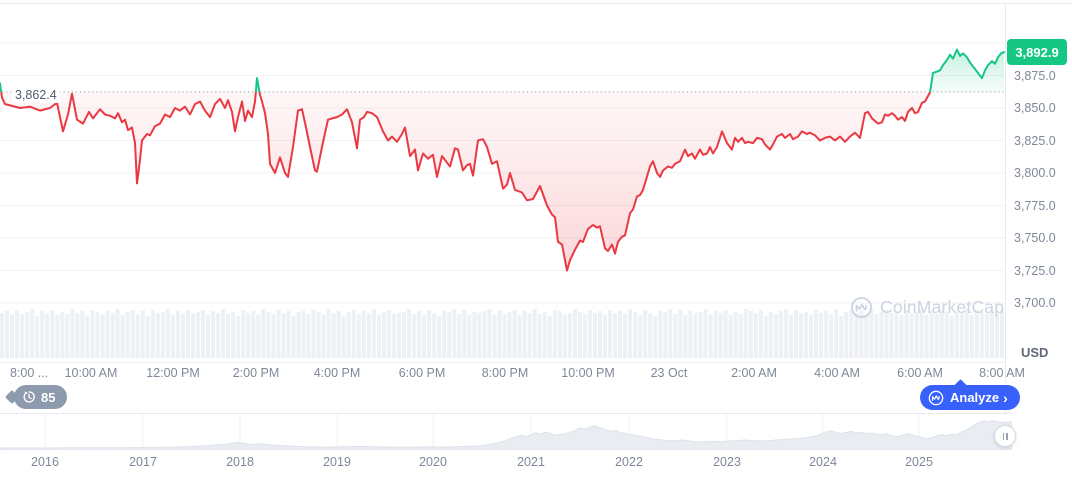 The image size is (1072, 477). What do you see at coordinates (823, 462) in the screenshot?
I see `navigator-year-label: 2024` at bounding box center [823, 462].